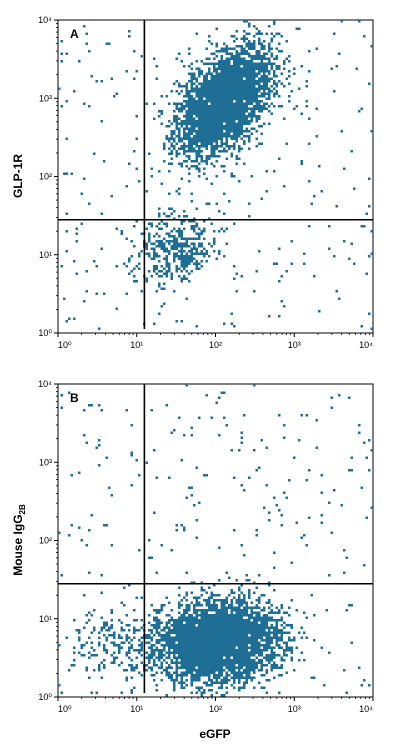 The image size is (401, 749). I want to click on y-tick-label: 10³, so click(45, 98).